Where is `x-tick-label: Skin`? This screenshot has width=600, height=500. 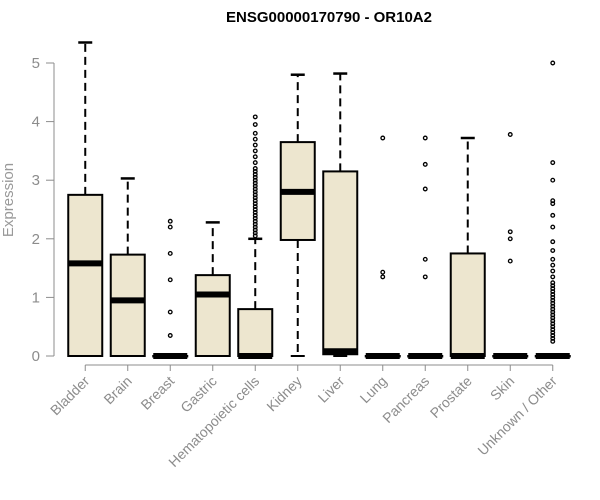 x-tick-label: Skin is located at coordinates (502, 388).